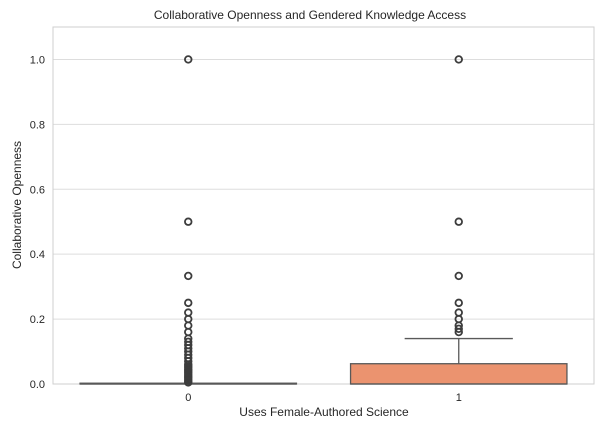 Image resolution: width=602 pixels, height=430 pixels. What do you see at coordinates (37, 255) in the screenshot?
I see `y-tick-label: 0.4` at bounding box center [37, 255].